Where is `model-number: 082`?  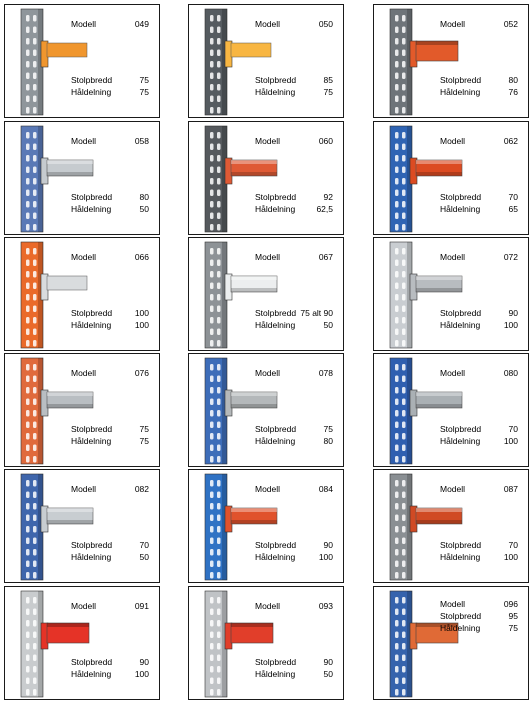
model-number: 082 is located at coordinates (141, 489).